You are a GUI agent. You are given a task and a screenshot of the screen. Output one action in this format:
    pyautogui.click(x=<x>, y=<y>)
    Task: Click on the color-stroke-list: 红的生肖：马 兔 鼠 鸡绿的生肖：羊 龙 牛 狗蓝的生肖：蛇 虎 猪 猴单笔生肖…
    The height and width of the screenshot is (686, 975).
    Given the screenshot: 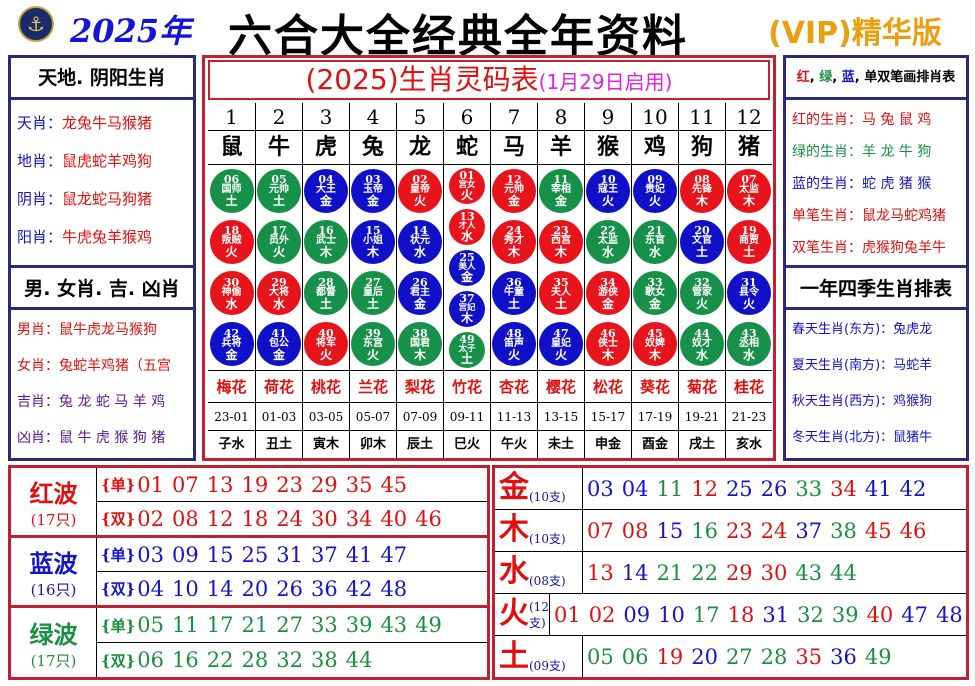 What is the action you would take?
    pyautogui.click(x=876, y=186)
    